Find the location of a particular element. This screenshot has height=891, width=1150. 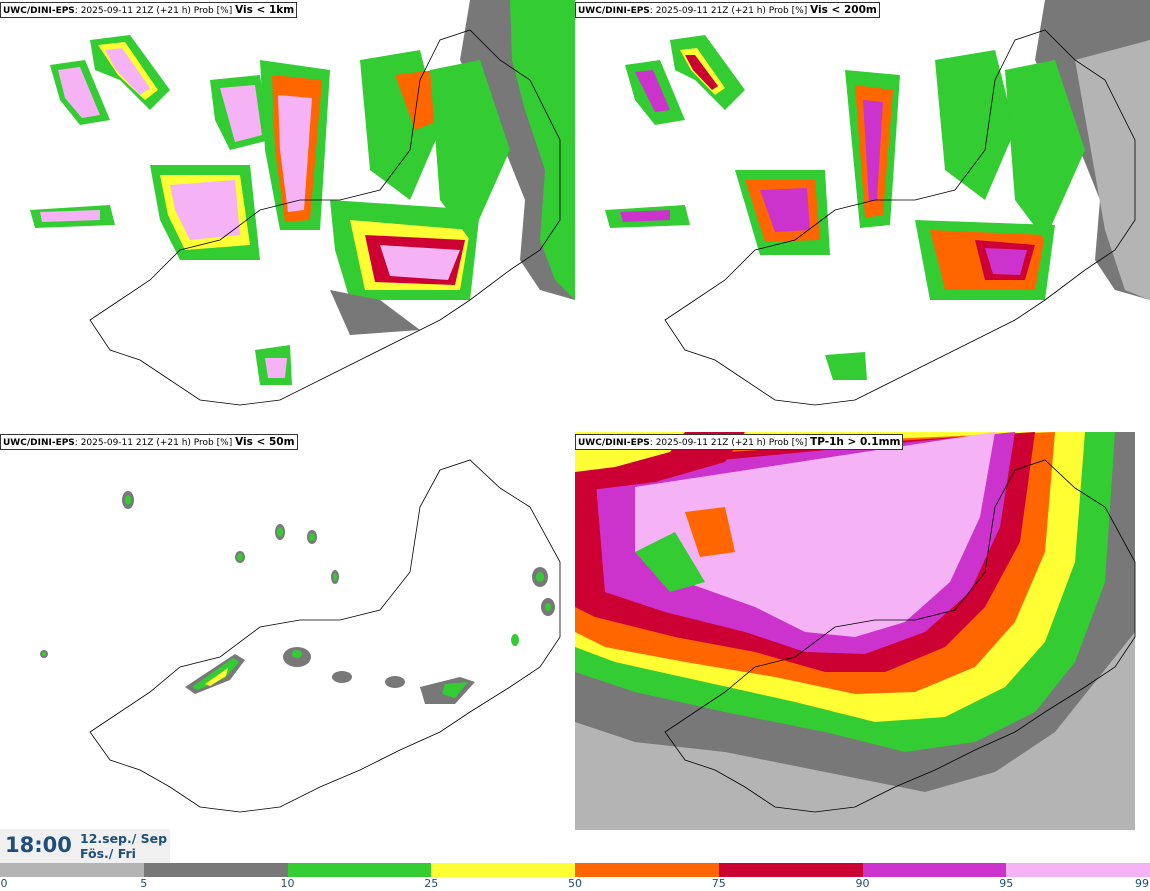

colorbar-tick-label: 5 is located at coordinates (144, 883).